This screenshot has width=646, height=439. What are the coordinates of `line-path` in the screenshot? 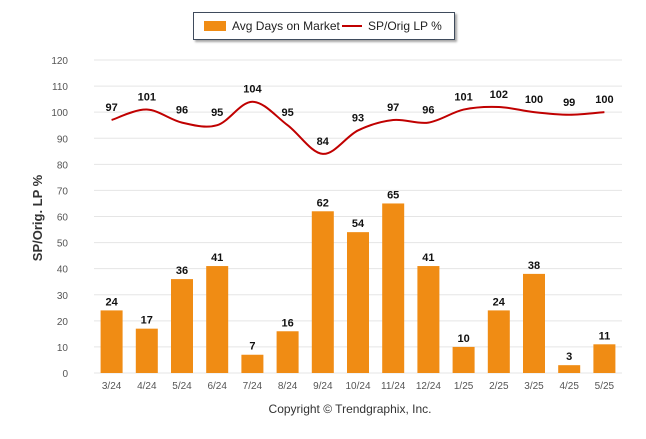 It's located at (358, 127).